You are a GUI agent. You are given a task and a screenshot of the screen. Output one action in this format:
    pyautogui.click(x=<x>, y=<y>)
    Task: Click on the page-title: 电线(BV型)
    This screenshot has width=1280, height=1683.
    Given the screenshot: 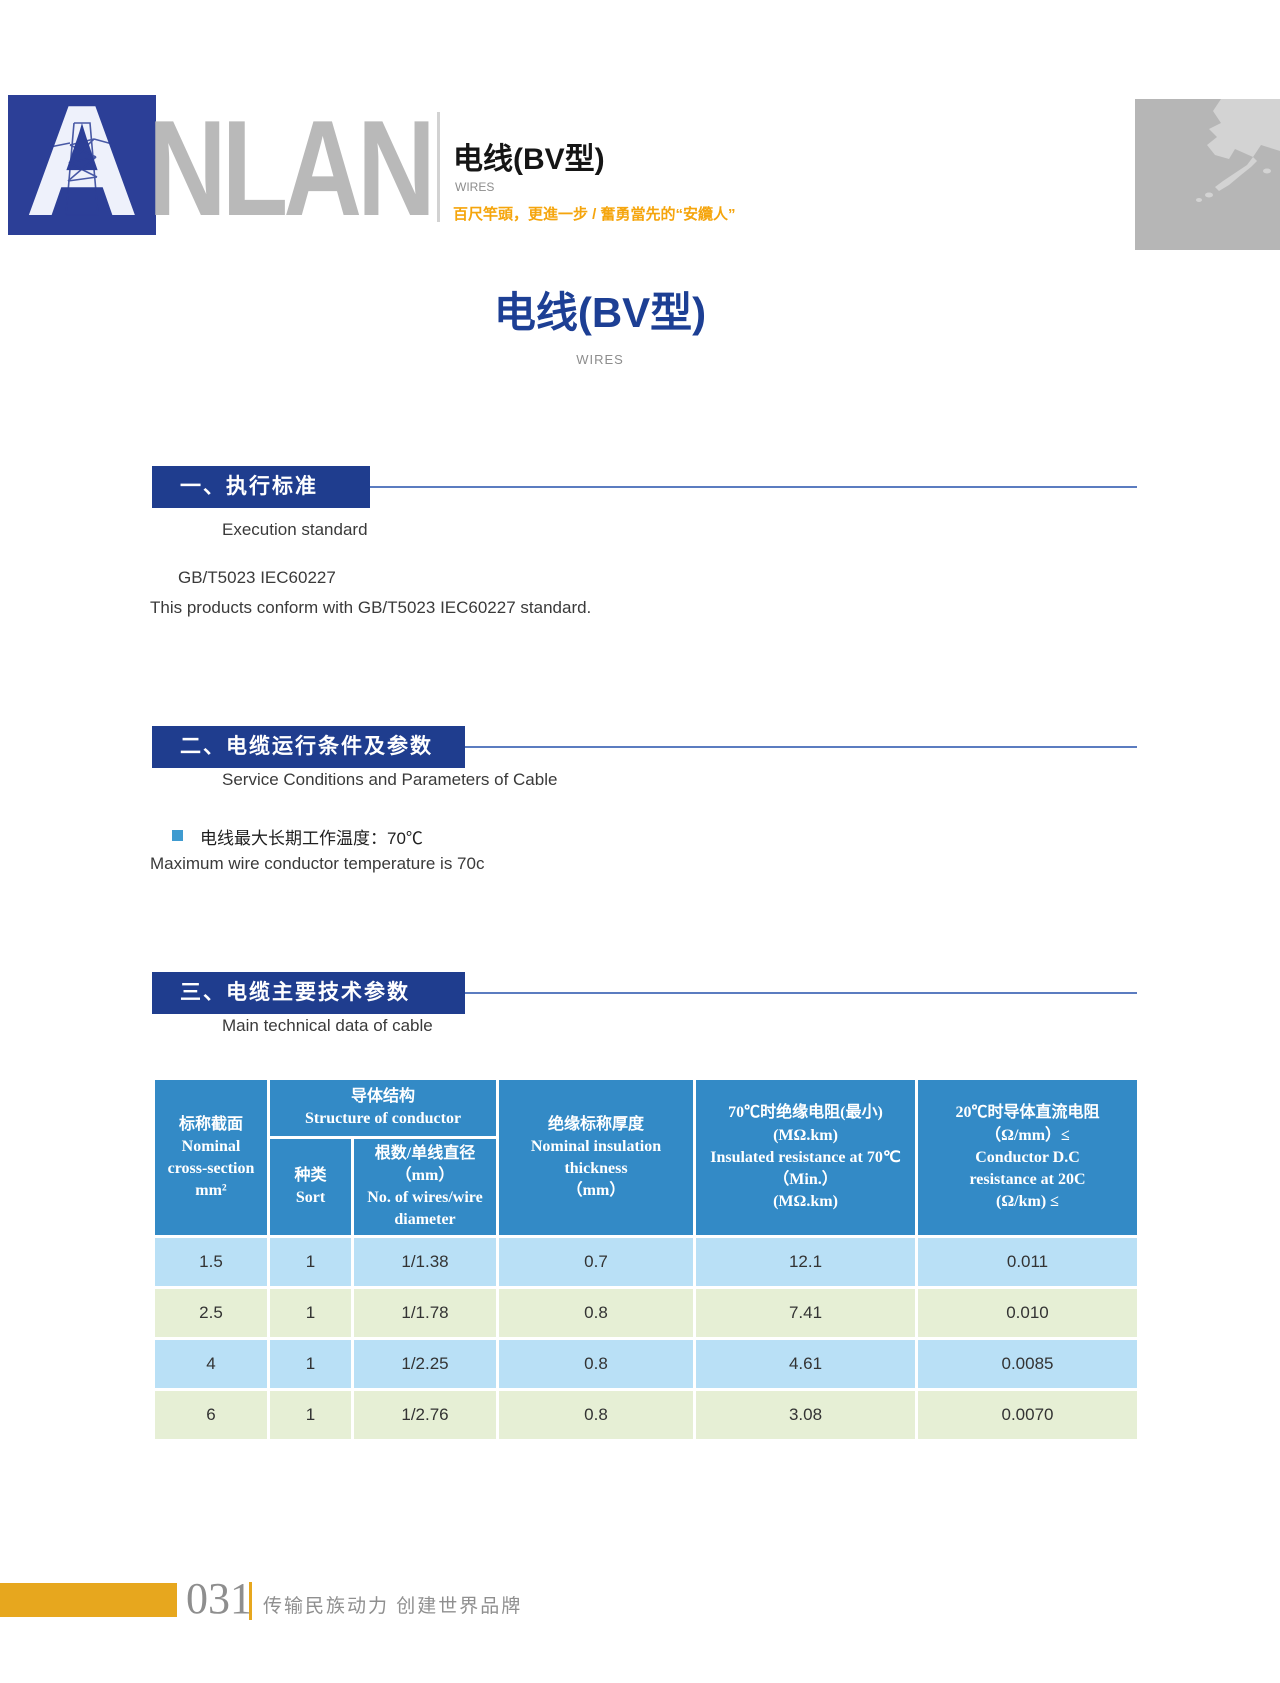 What is the action you would take?
    pyautogui.click(x=600, y=312)
    